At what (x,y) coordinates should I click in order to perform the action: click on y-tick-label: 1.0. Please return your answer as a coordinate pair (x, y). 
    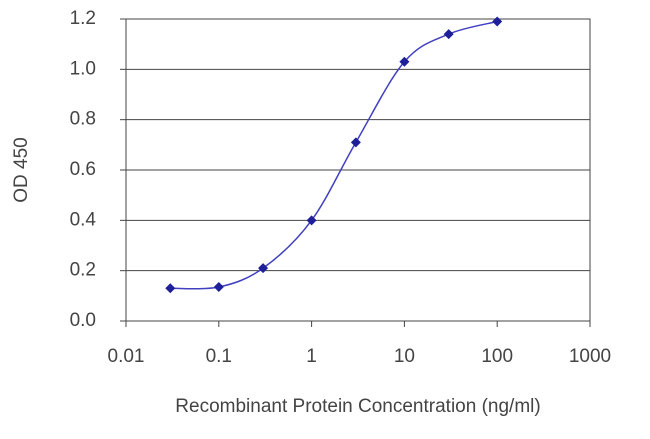
    Looking at the image, I should click on (83, 68).